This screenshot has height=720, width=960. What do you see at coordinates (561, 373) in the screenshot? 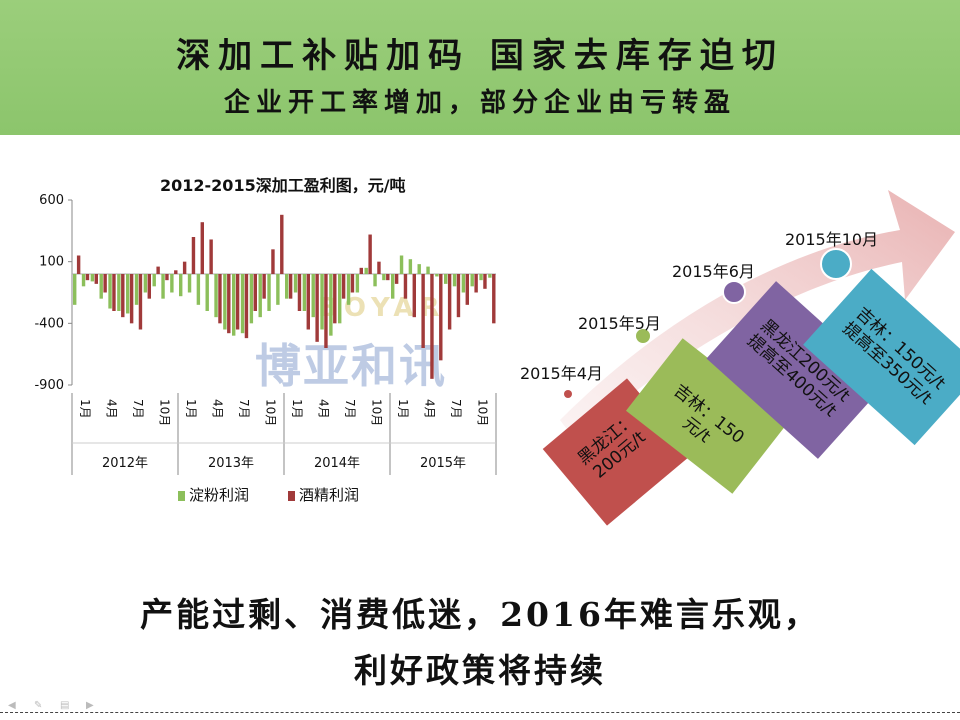
I see `timeline-label-april: 2015年4月` at bounding box center [561, 373].